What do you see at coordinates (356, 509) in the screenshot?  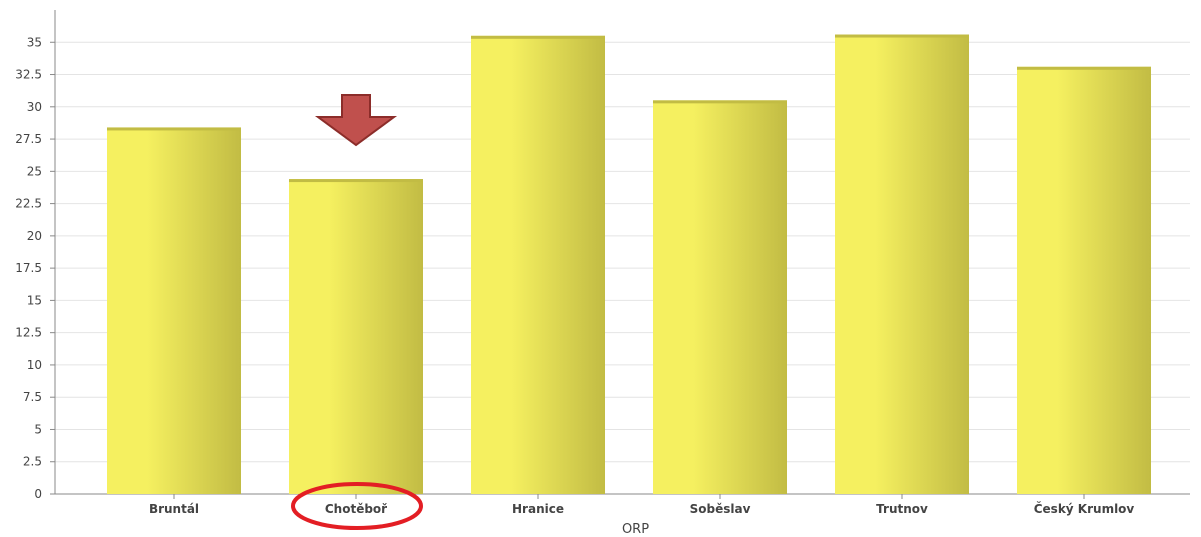 I see `x-tick-label: Chotěboř` at bounding box center [356, 509].